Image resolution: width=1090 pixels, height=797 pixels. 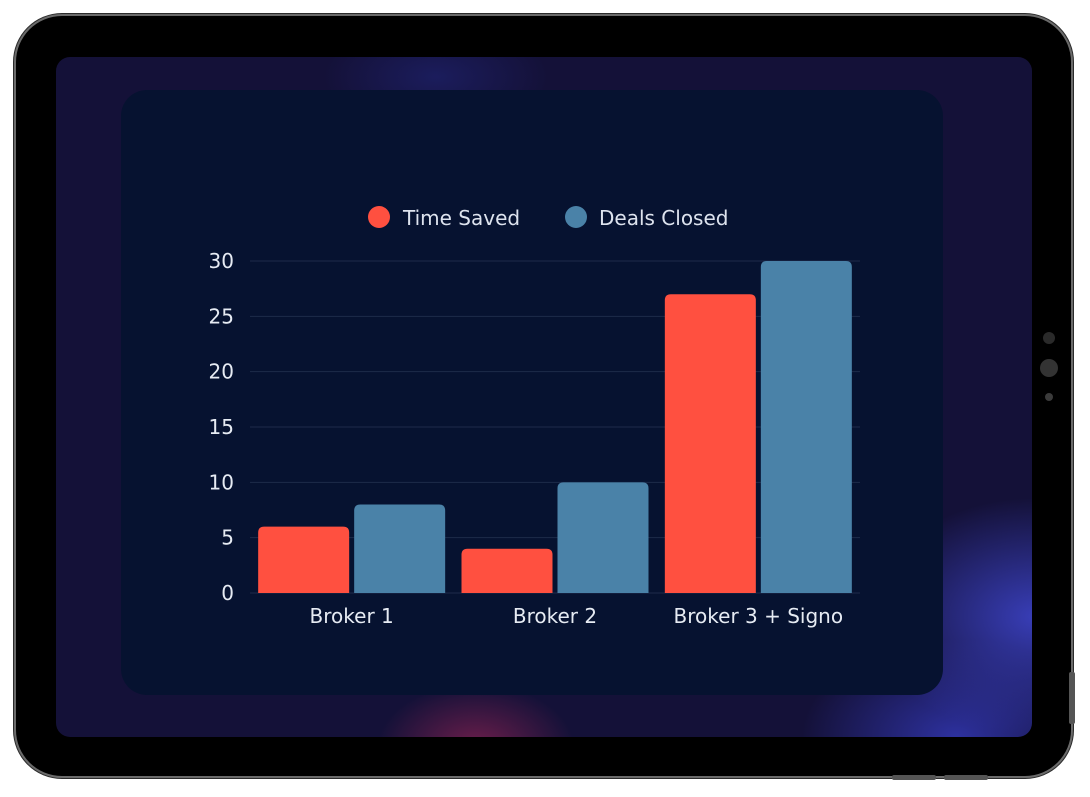 I want to click on side-button, so click(x=1072, y=698).